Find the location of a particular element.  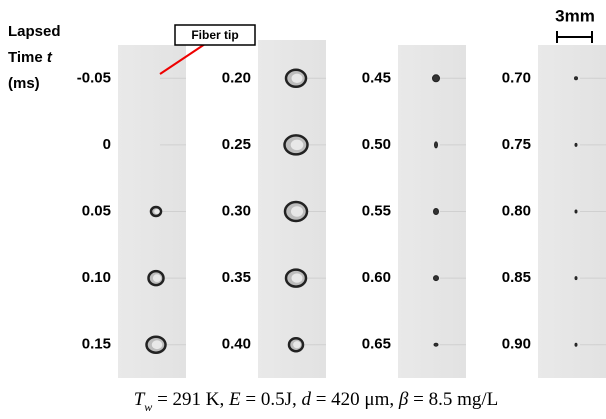

time-label: 0.85 is located at coordinates (516, 277).